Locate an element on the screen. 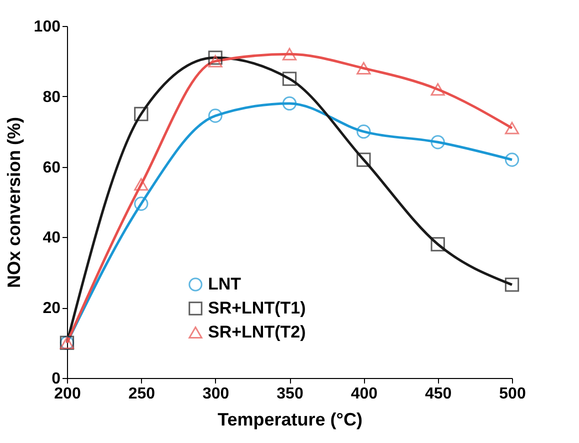 The height and width of the screenshot is (443, 579). y-tick-label: 80 is located at coordinates (51, 97).